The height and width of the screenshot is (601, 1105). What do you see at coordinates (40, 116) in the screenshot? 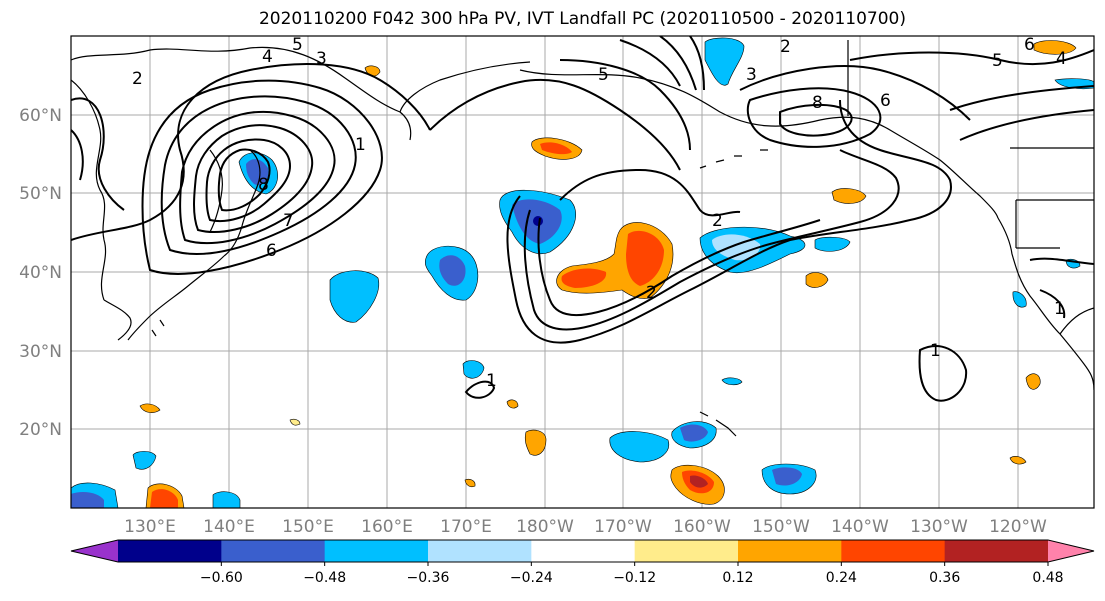
I see `lat-label: 60°N` at bounding box center [40, 116].